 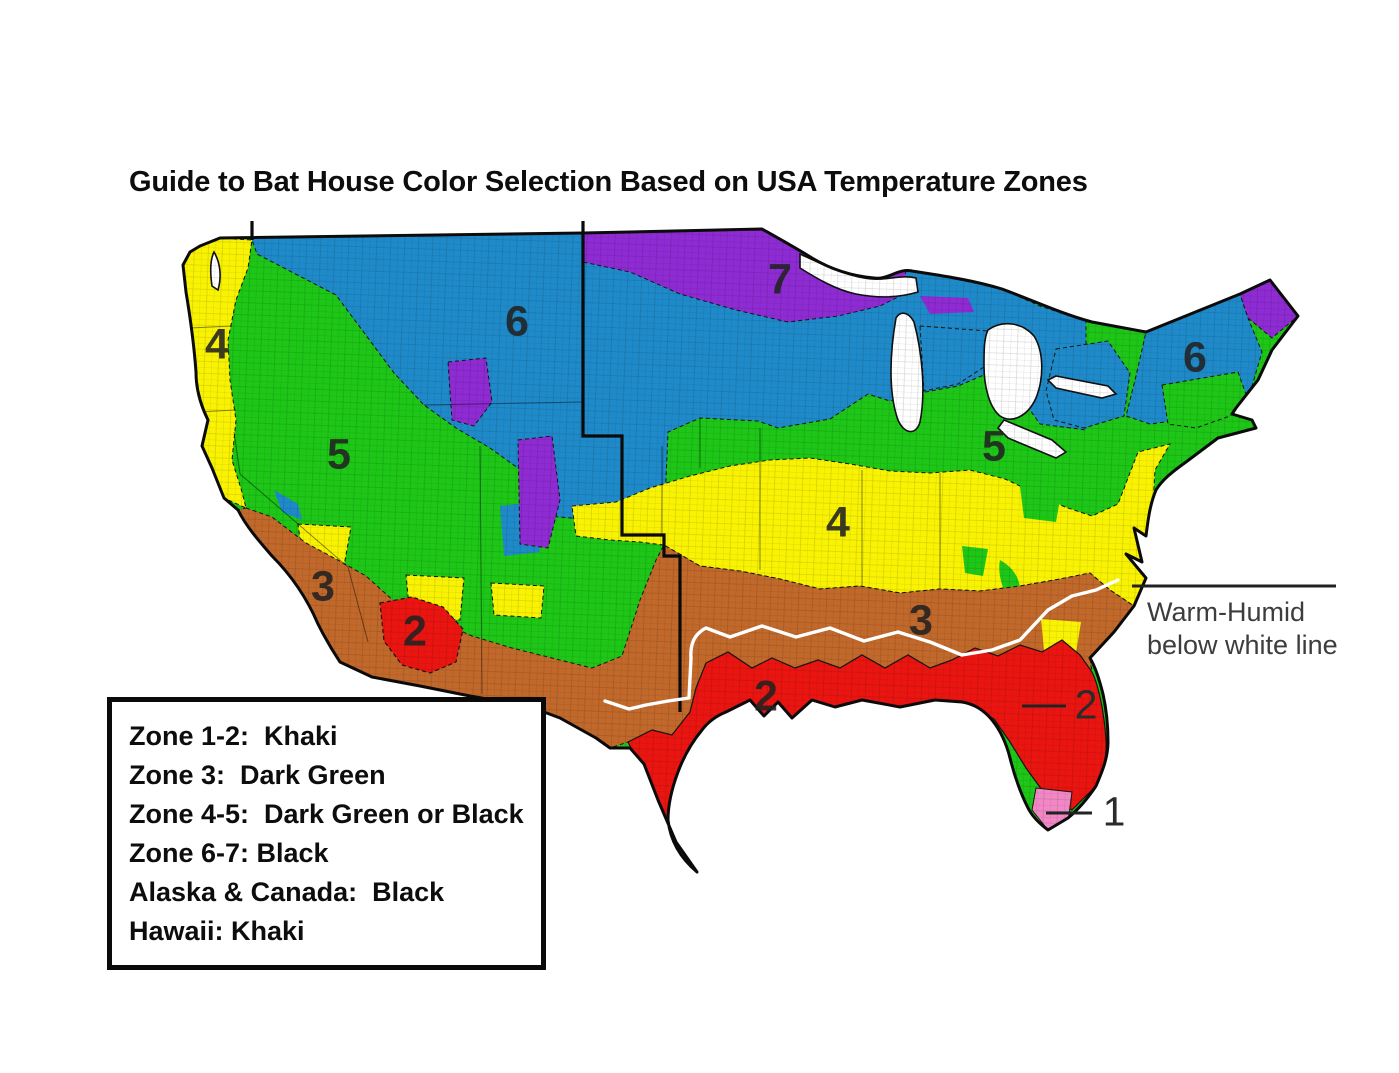 I want to click on callout-label-zone1: 1, so click(x=1114, y=811).